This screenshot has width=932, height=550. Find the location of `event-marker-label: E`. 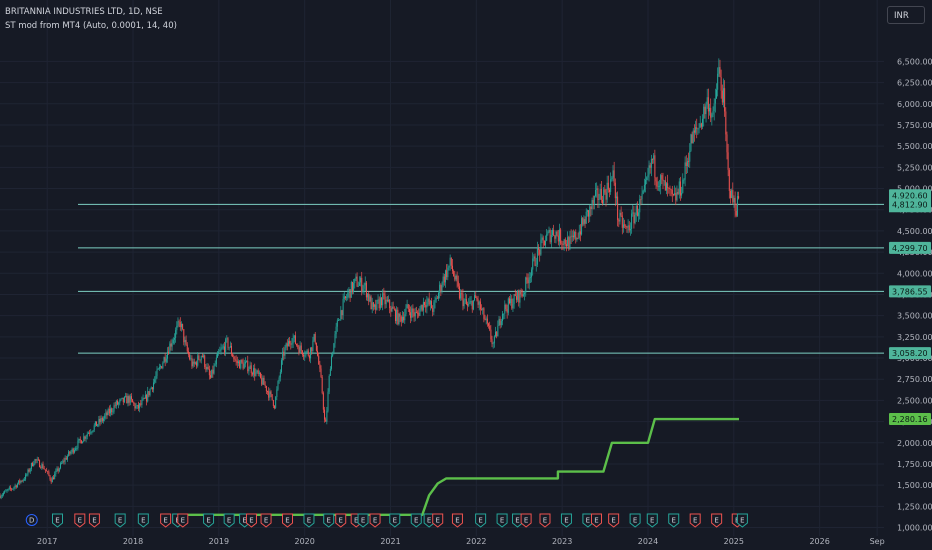

event-marker-label: E is located at coordinates (635, 521).